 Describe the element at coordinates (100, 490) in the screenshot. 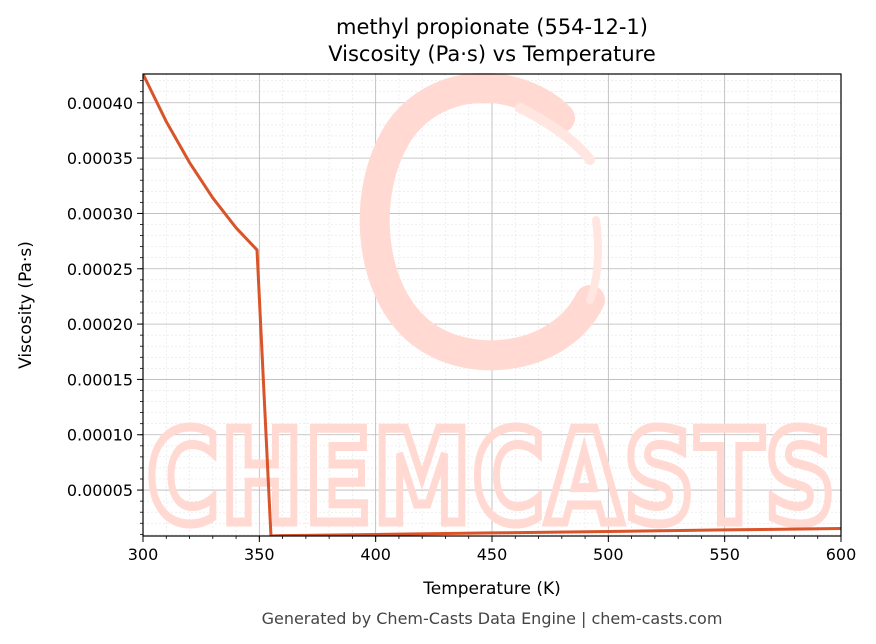

I see `y-tick-label: 0.00005` at that location.